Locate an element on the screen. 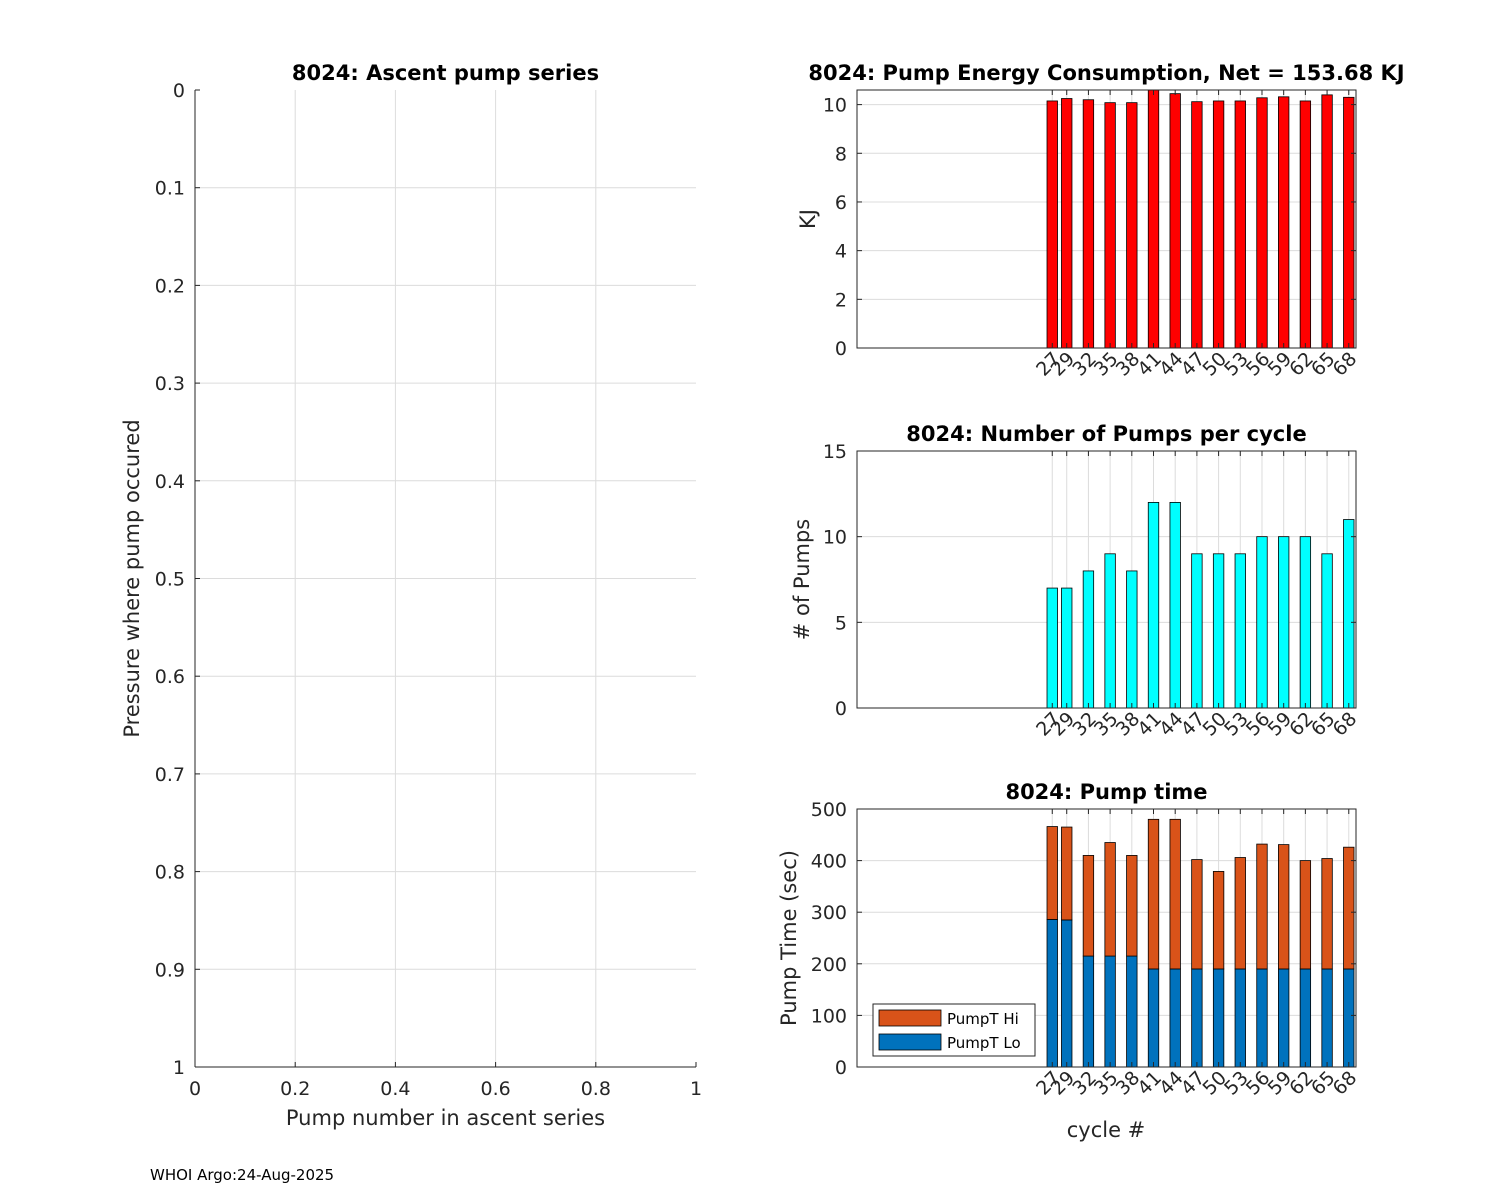  y-tick-label: 2 is located at coordinates (841, 300).